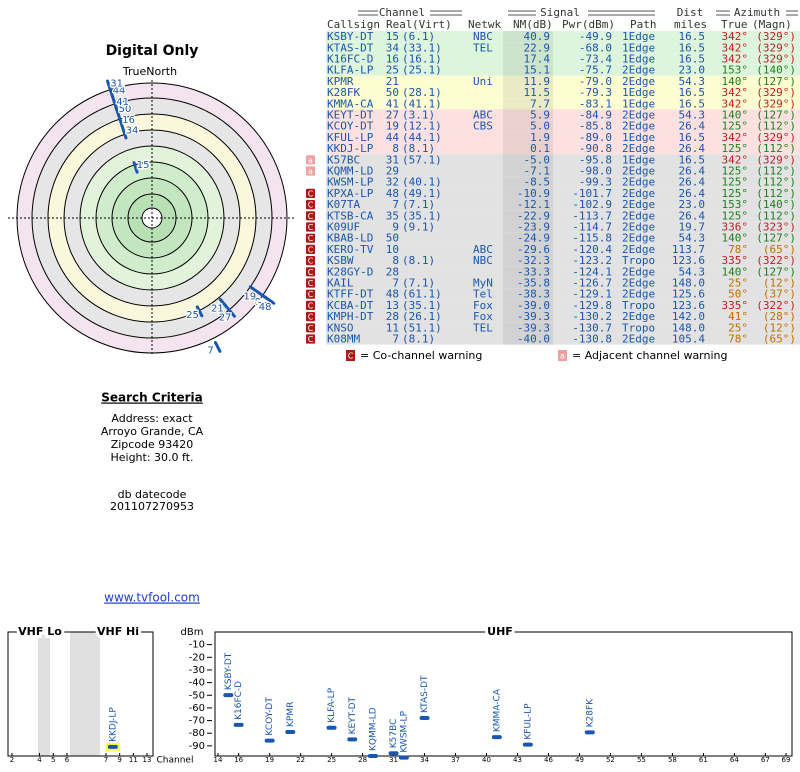 This screenshot has height=772, width=800. Describe the element at coordinates (595, 47) in the screenshot. I see `table-cell: -68.0` at that location.